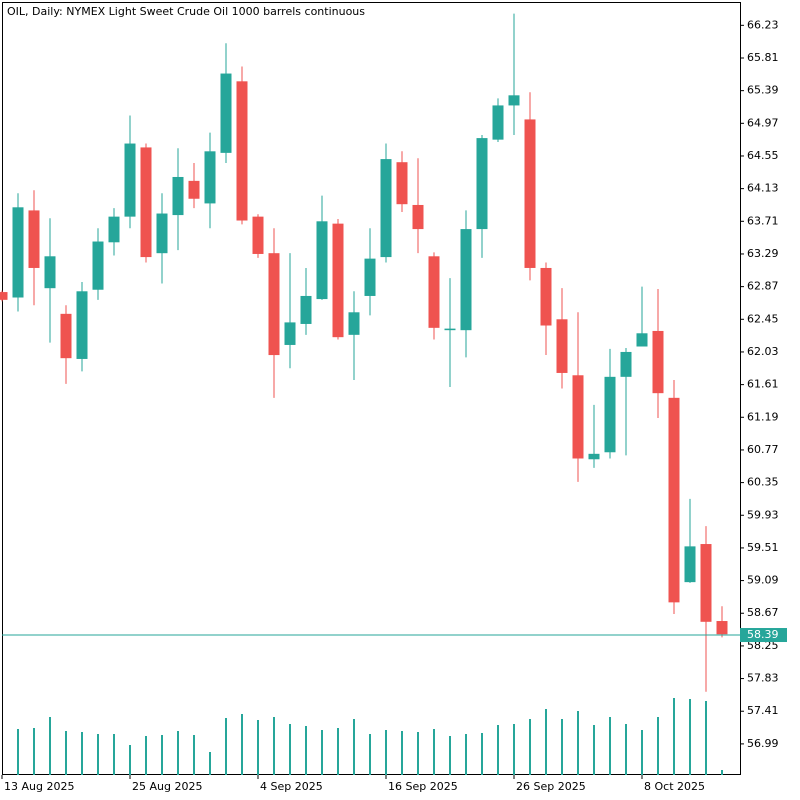  What do you see at coordinates (763, 188) in the screenshot?
I see `y-tick-label: 64.13` at bounding box center [763, 188].